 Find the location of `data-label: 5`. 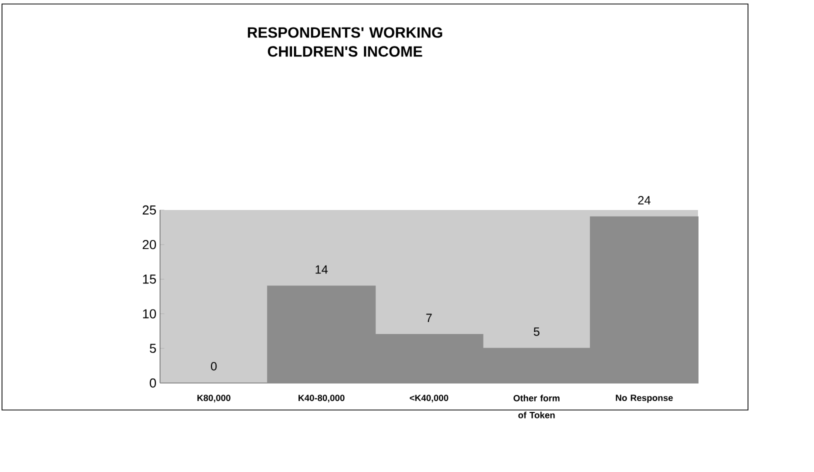

data-label: 5 is located at coordinates (537, 332).